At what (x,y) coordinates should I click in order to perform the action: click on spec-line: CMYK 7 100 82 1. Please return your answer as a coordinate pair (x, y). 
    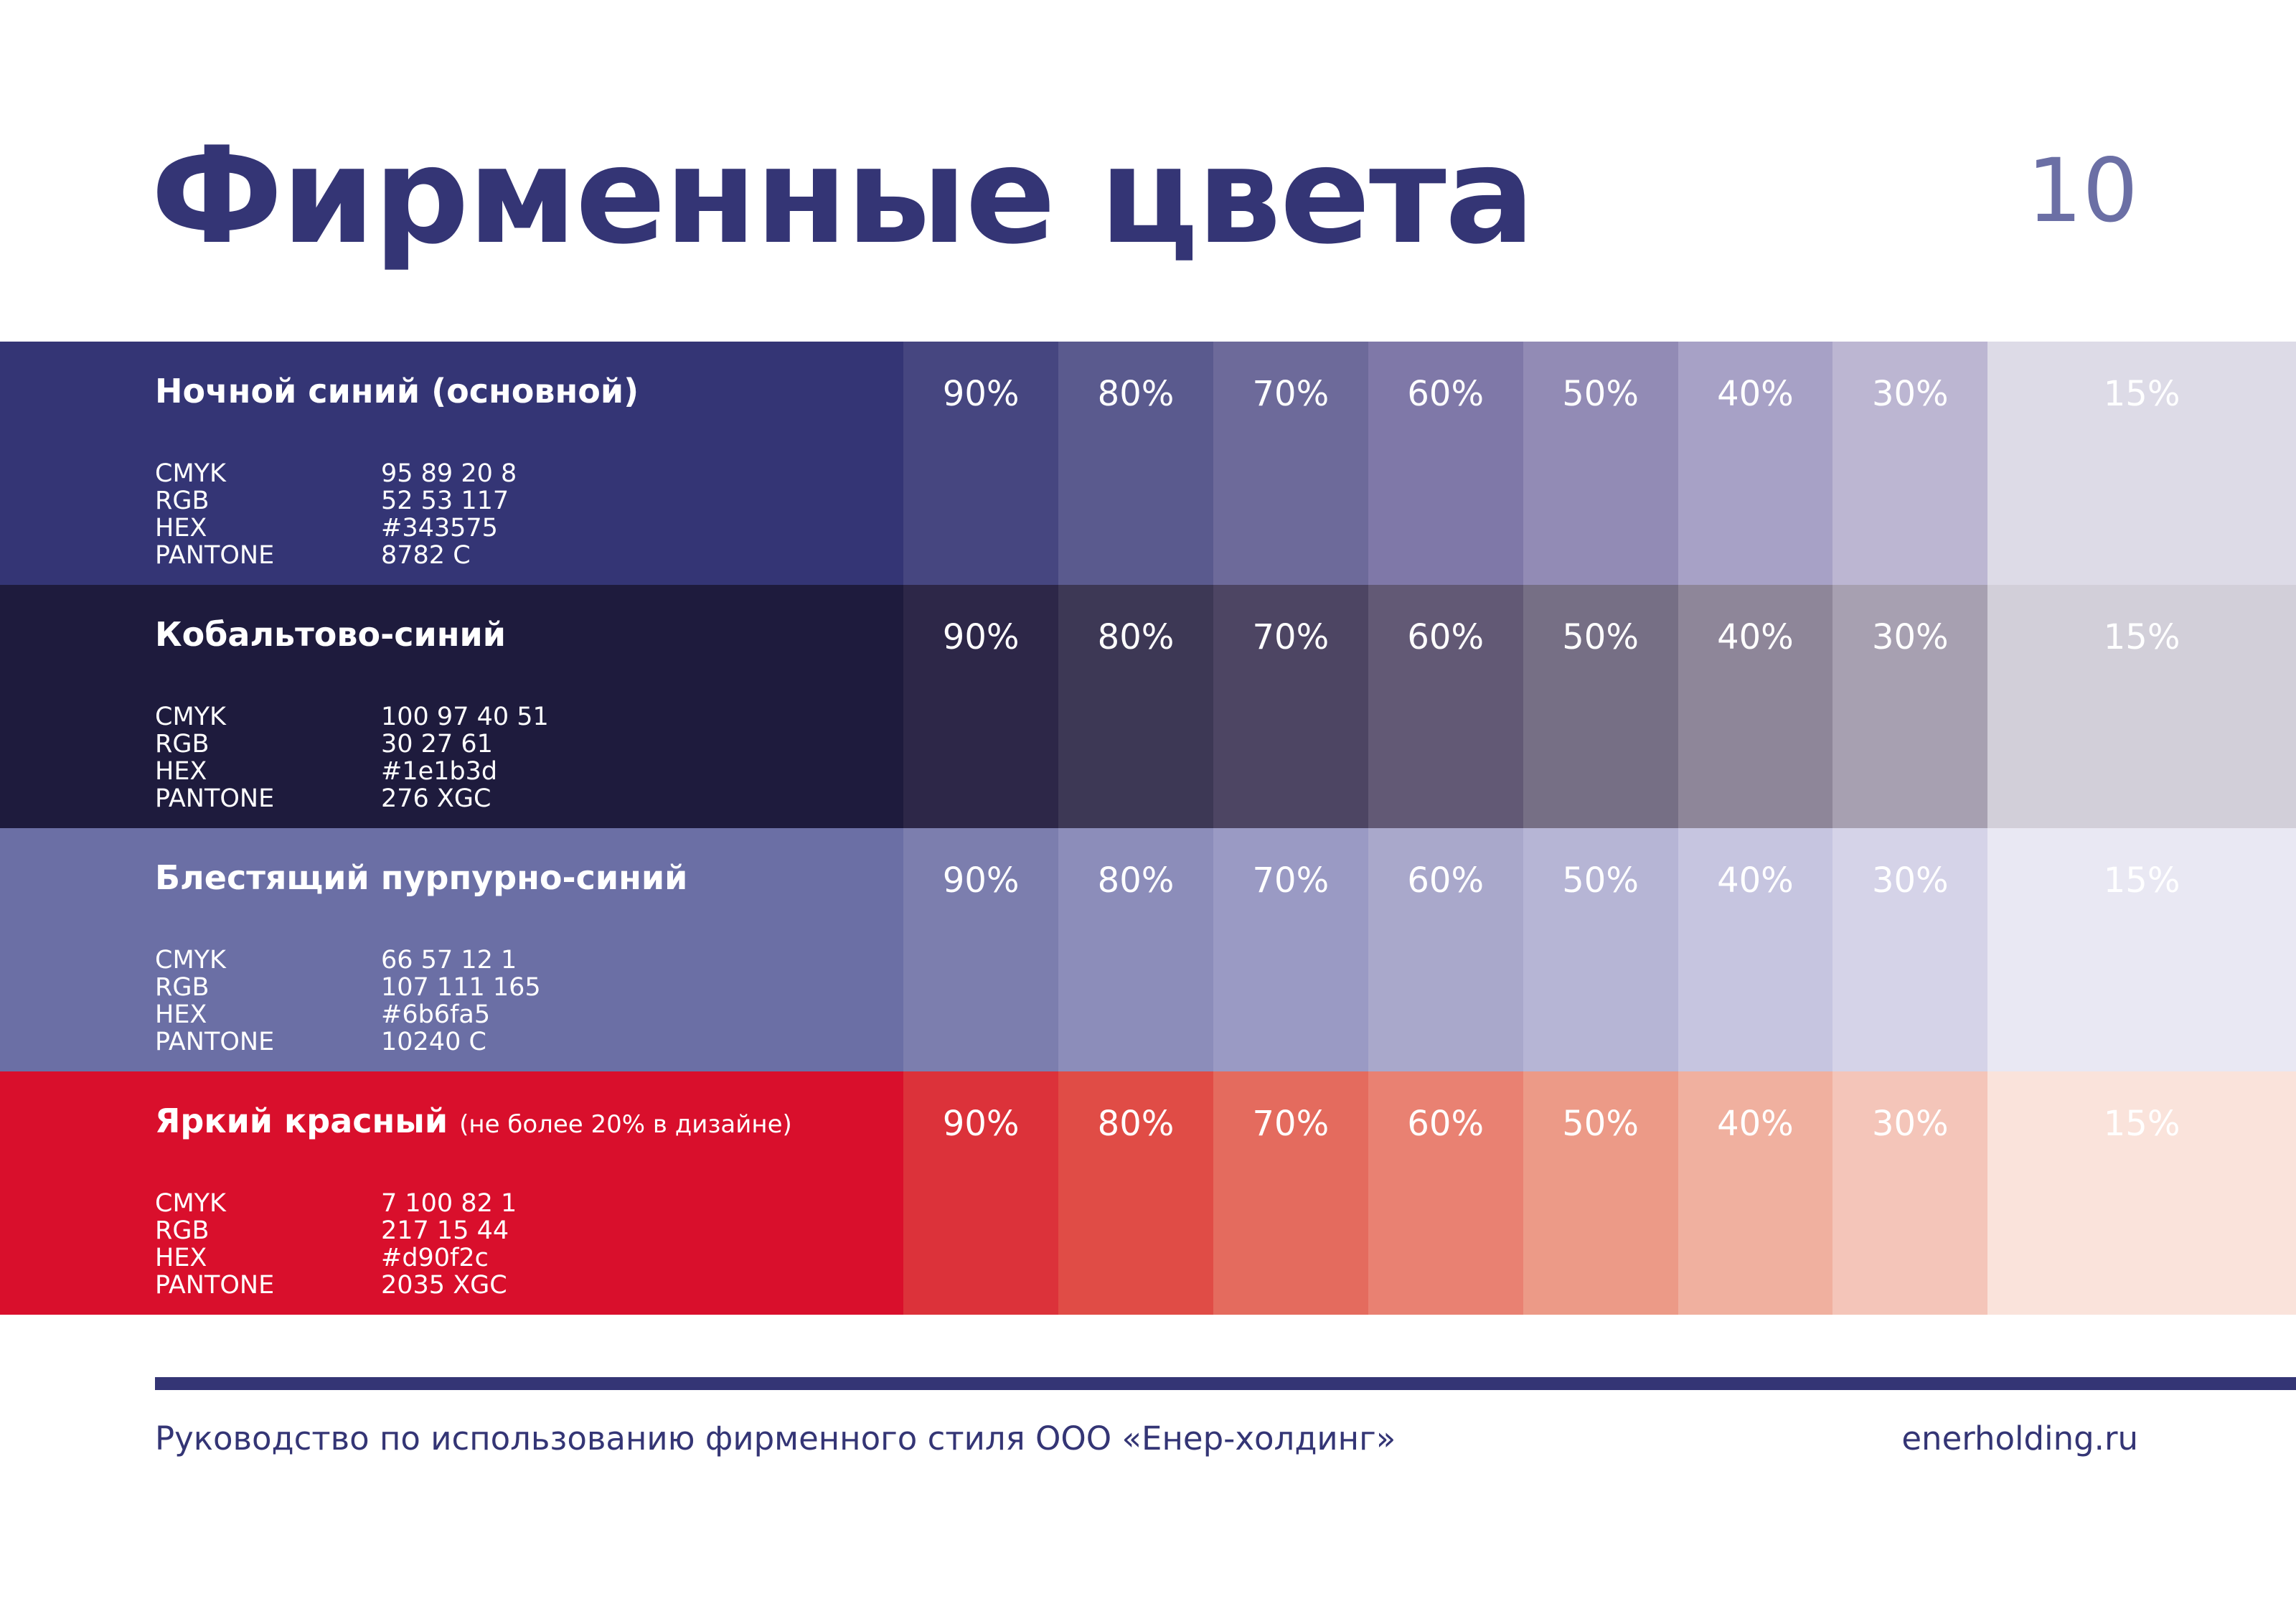
    Looking at the image, I should click on (336, 1203).